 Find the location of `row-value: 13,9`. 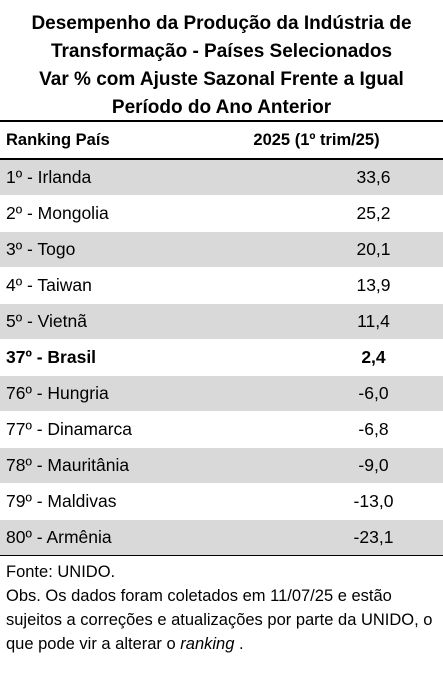

row-value: 13,9 is located at coordinates (316, 285).